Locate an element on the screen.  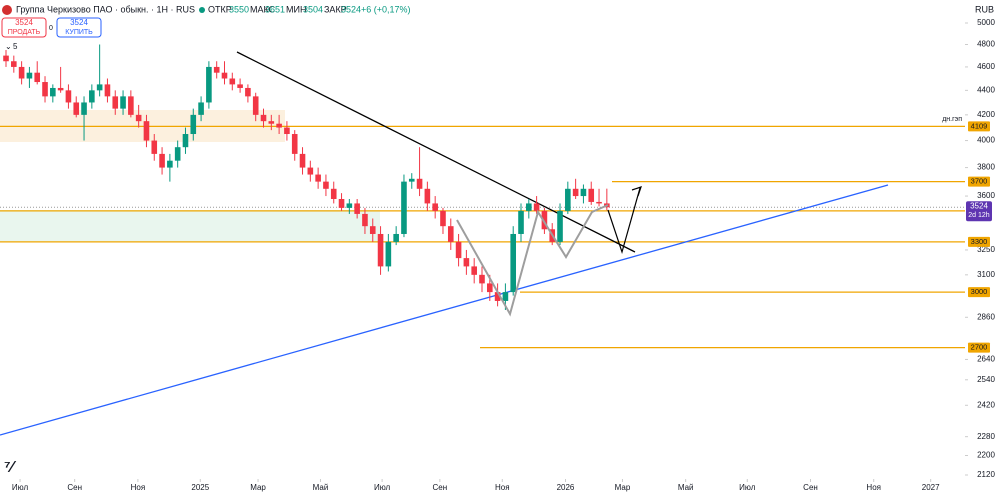
y-tick-label: 2120 is located at coordinates (986, 474).